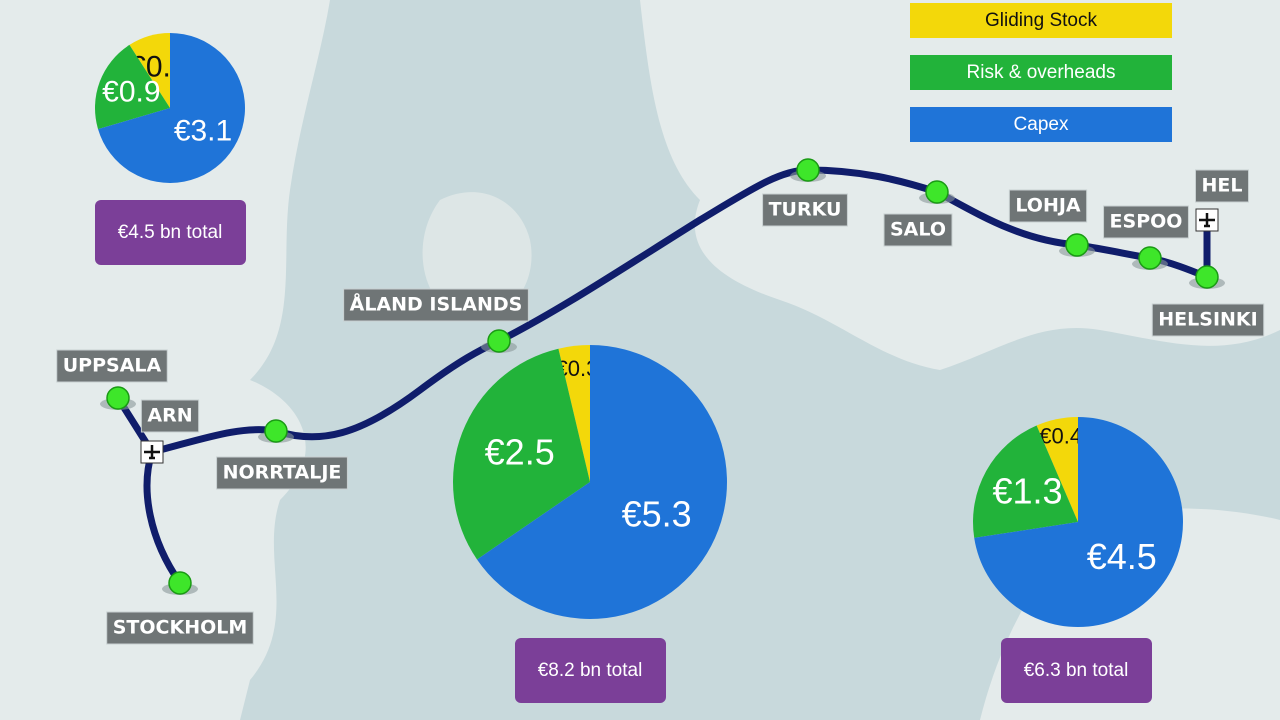  I want to click on station-label: STOCKHOLM, so click(180, 628).